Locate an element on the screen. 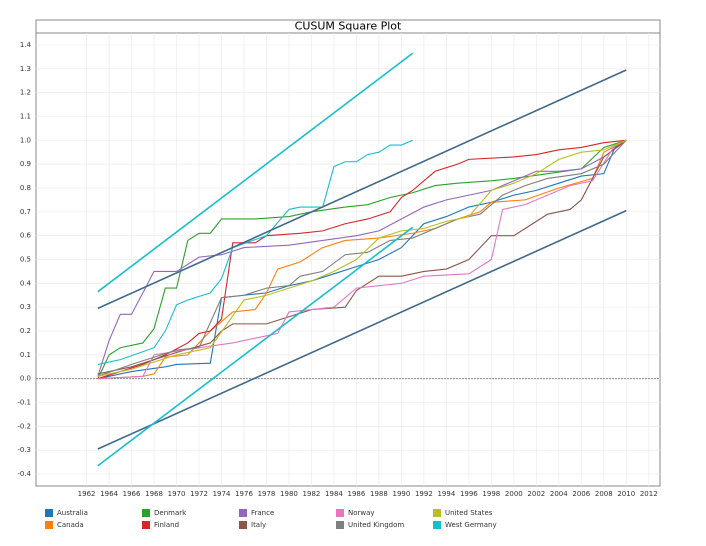 The image size is (706, 546). legend-label: Australia is located at coordinates (72, 513).